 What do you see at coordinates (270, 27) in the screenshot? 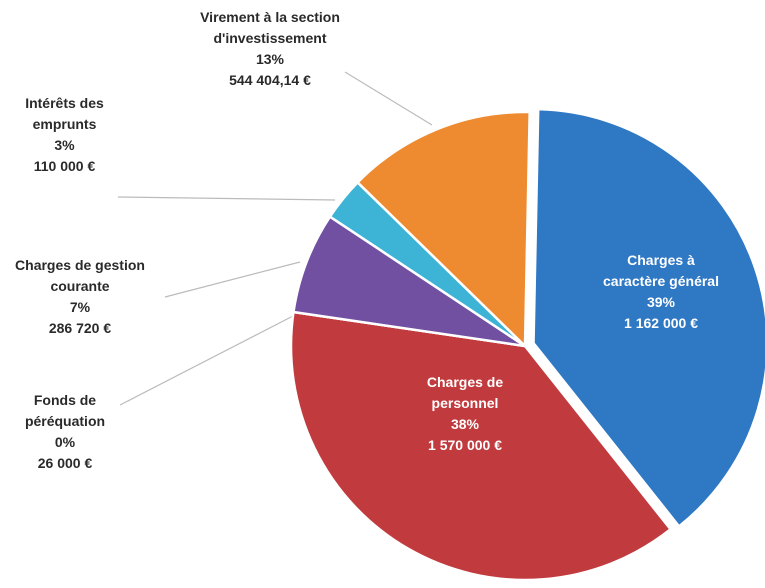
I see `category-label: Virement à la section d'investissement` at bounding box center [270, 27].